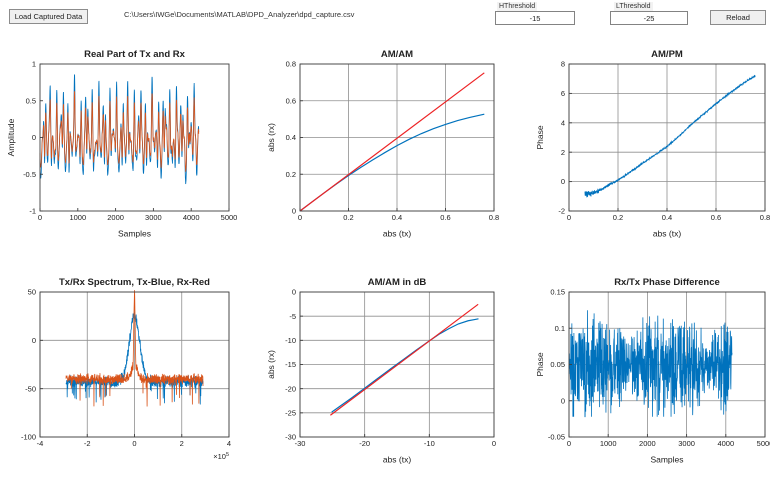 This screenshot has height=477, width=770. Describe the element at coordinates (221, 456) in the screenshot. I see `svg-text: ×105` at that location.